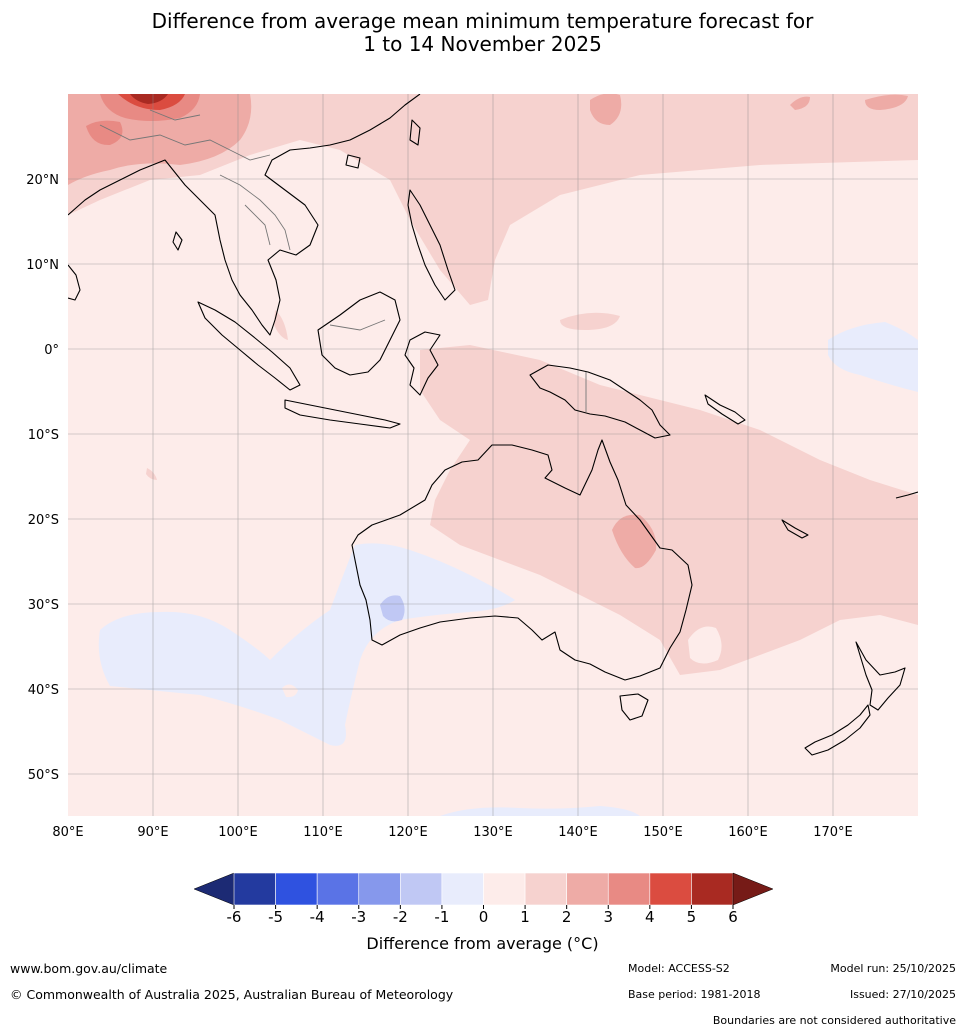 This screenshot has height=1035, width=965. What do you see at coordinates (67, 832) in the screenshot?
I see `lon-label-80e: 80°E` at bounding box center [67, 832].